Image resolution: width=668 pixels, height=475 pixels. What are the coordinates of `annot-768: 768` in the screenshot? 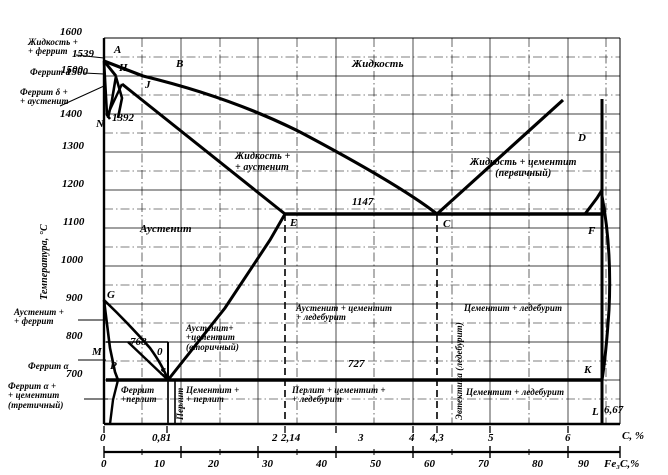 It's located at (138, 342).